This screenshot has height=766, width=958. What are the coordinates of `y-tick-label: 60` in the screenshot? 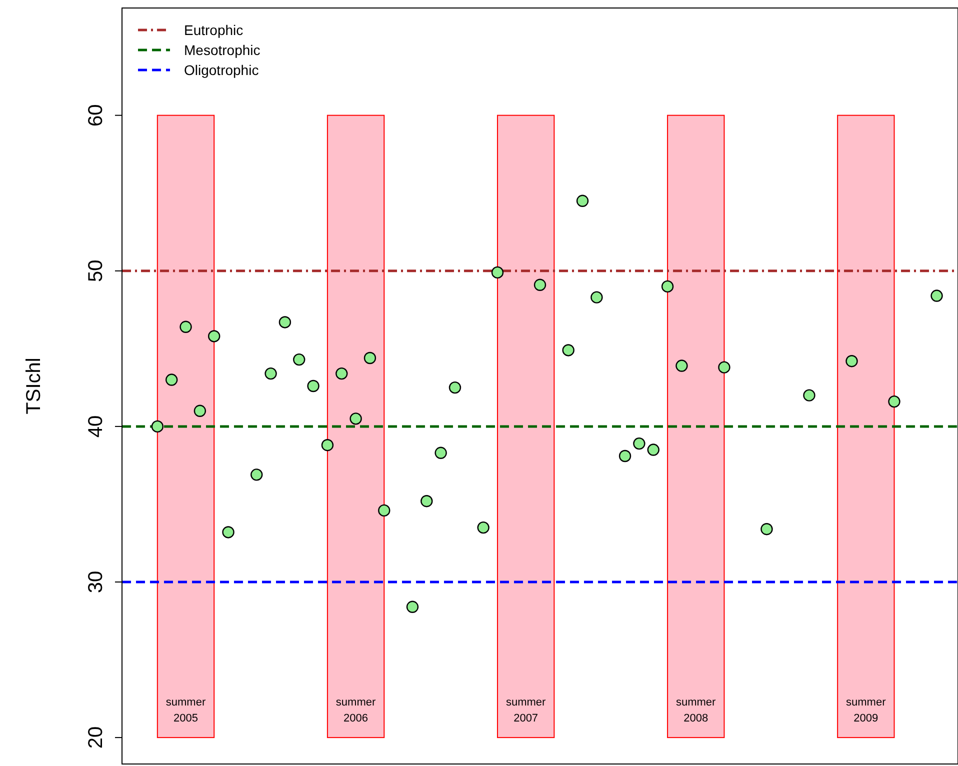 It's located at (96, 115).